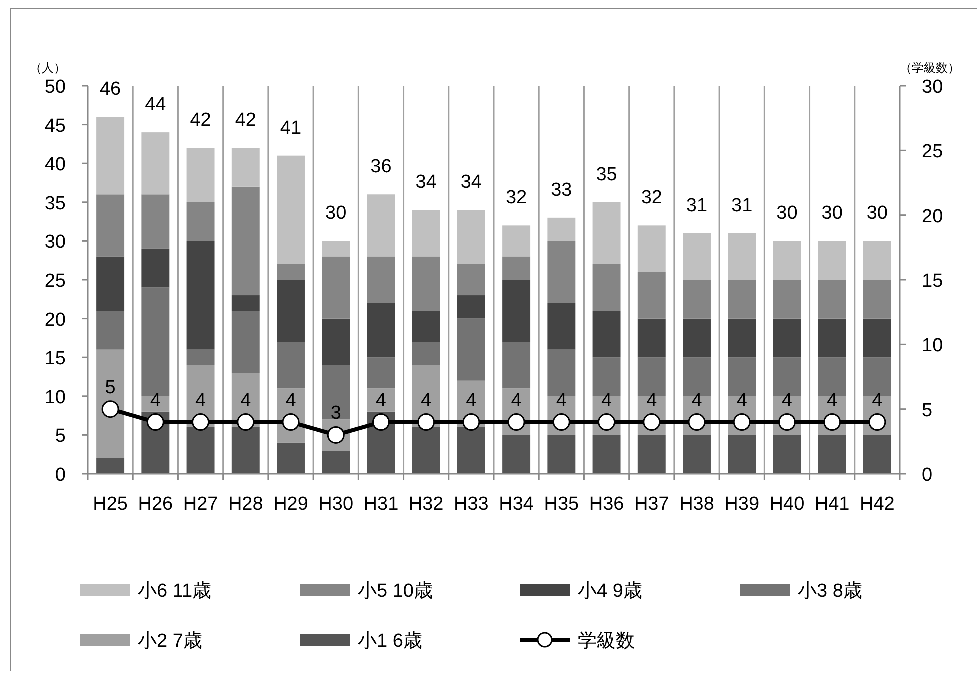 The image size is (980, 674). What do you see at coordinates (606, 641) in the screenshot?
I see `legend-label: 学級数` at bounding box center [606, 641].